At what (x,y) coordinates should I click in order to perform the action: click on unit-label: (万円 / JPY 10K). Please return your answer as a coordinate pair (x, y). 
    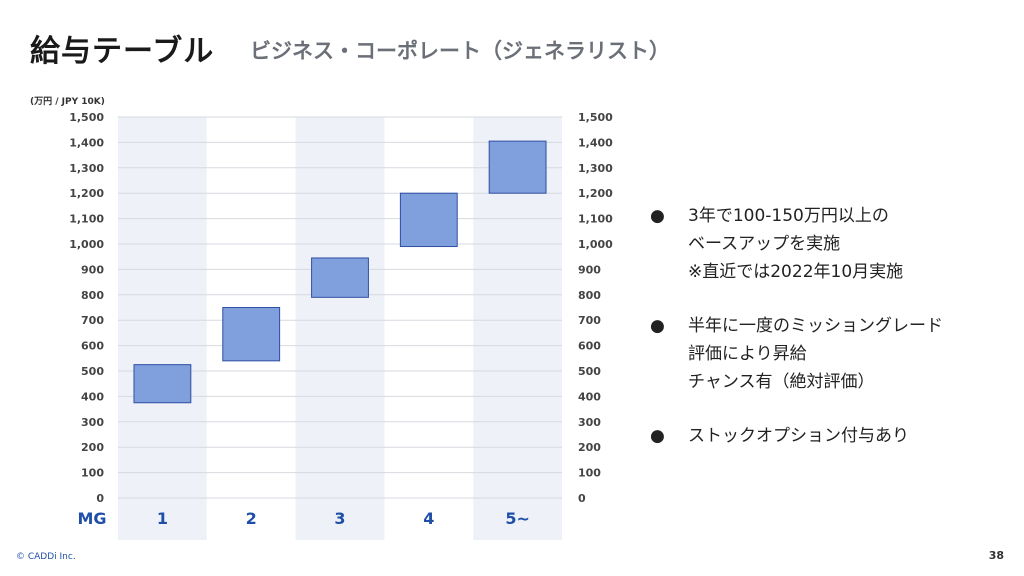
    Looking at the image, I should click on (67, 102).